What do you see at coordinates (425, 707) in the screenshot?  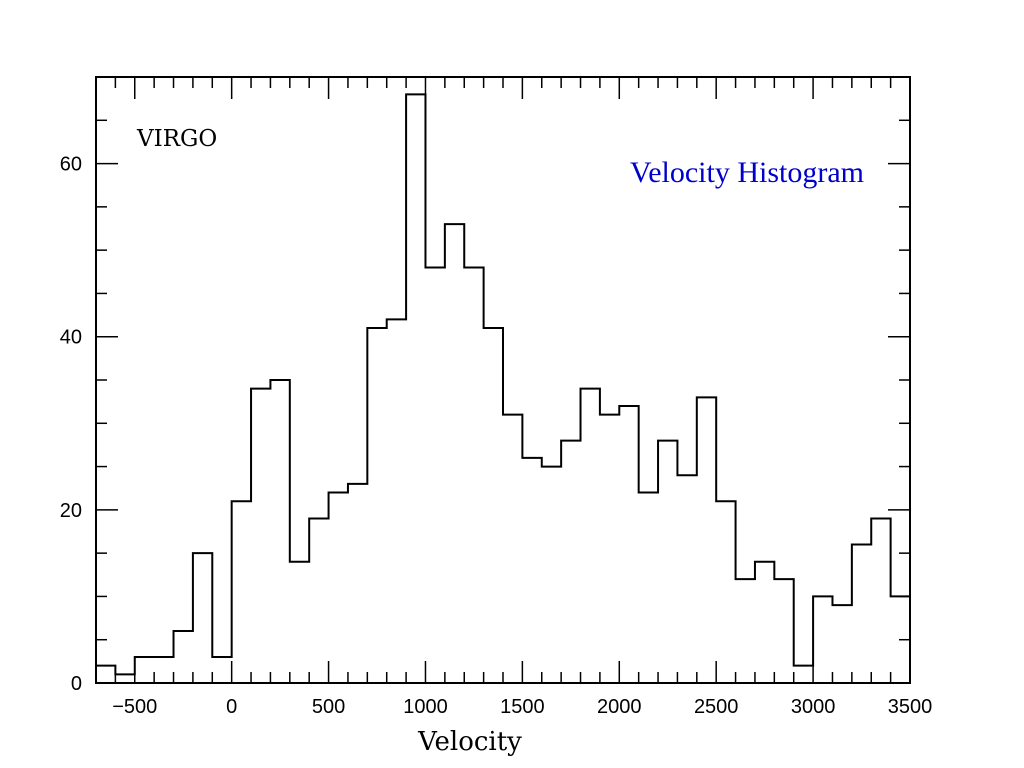 I see `x-tick-label: 1000` at bounding box center [425, 707].